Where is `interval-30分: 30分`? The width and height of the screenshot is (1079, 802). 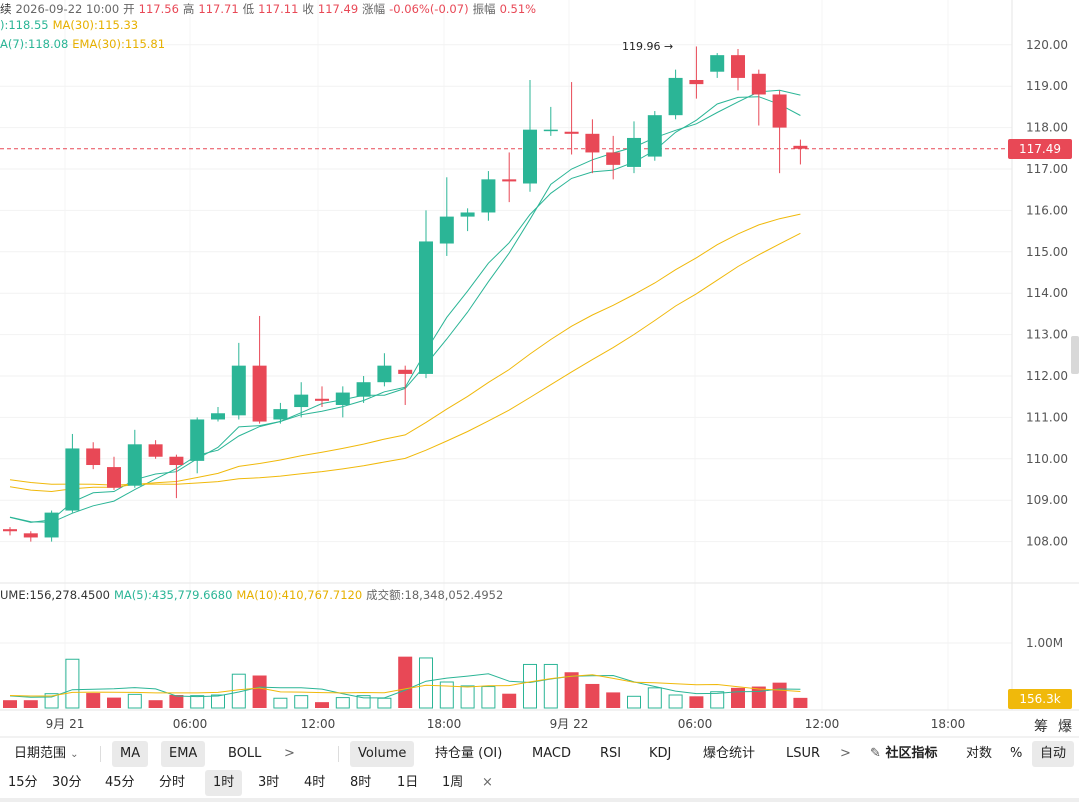 interval-30分: 30分 is located at coordinates (67, 782).